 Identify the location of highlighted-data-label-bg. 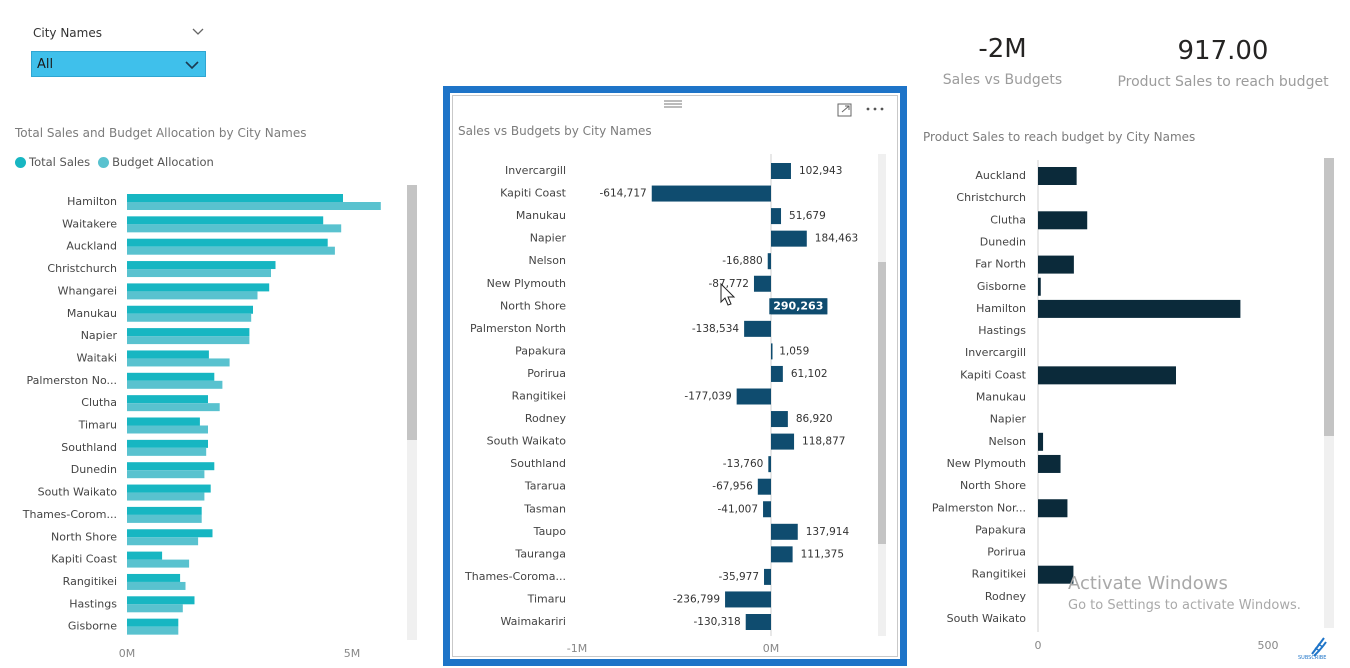
(798, 306).